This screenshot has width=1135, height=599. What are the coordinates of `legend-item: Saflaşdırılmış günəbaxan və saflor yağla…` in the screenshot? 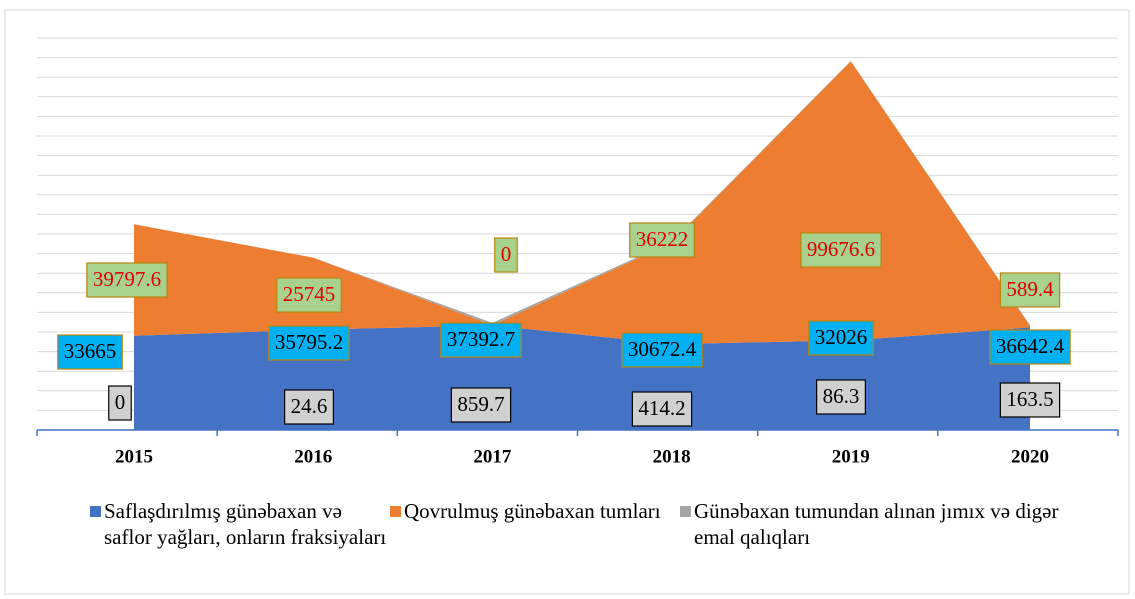 It's located at (240, 524).